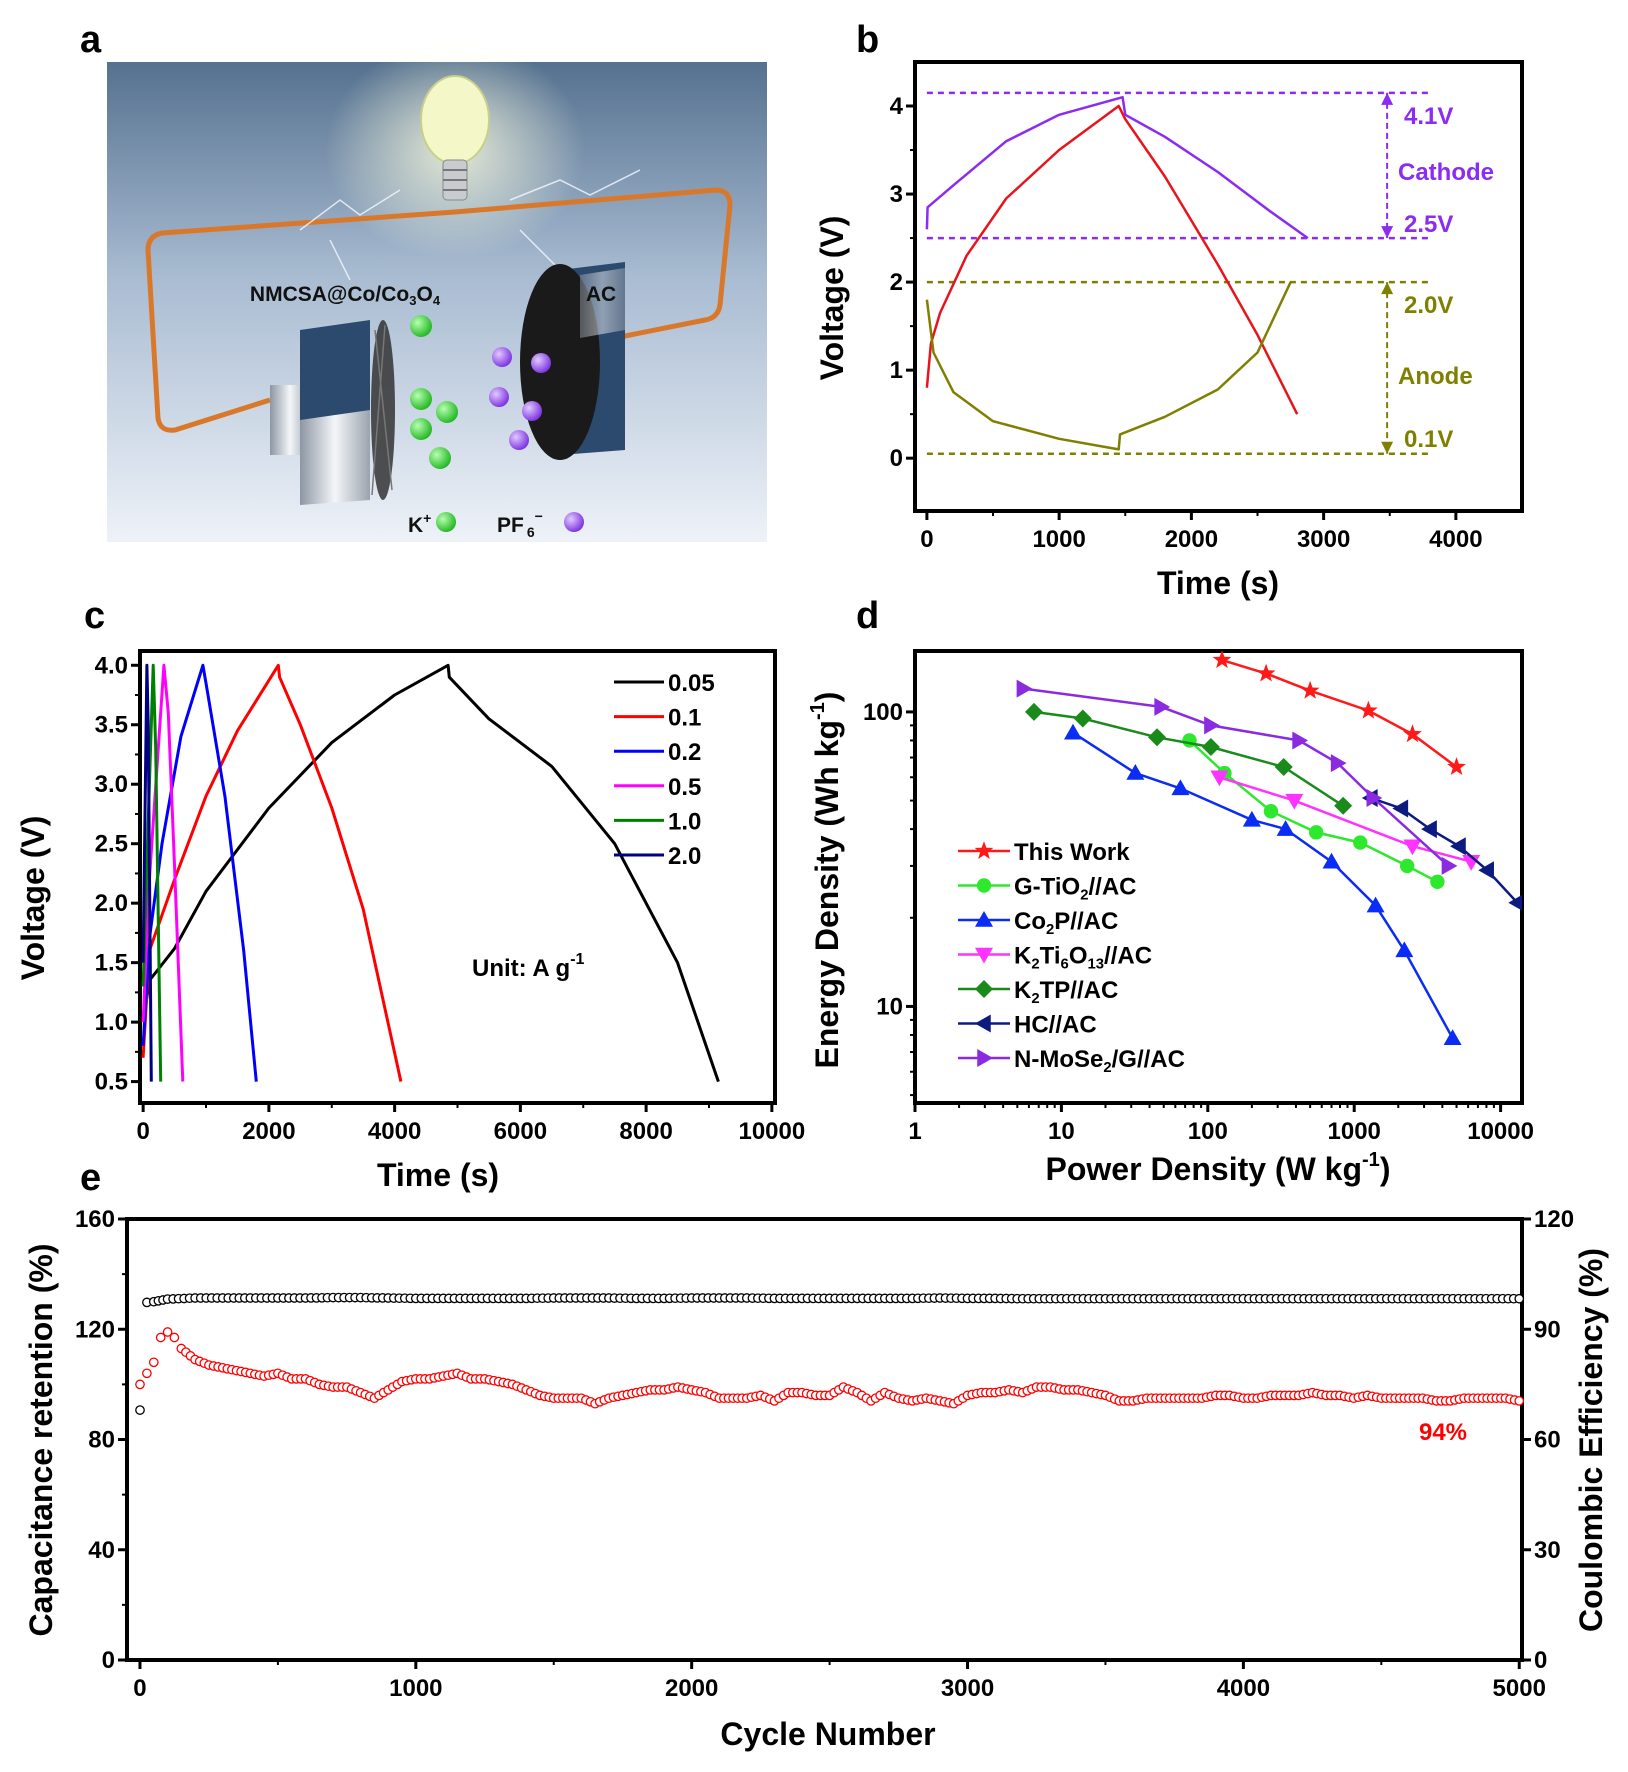 The height and width of the screenshot is (1772, 1628). Describe the element at coordinates (272, 872) in the screenshot. I see `gcd-curve-0.1` at that location.